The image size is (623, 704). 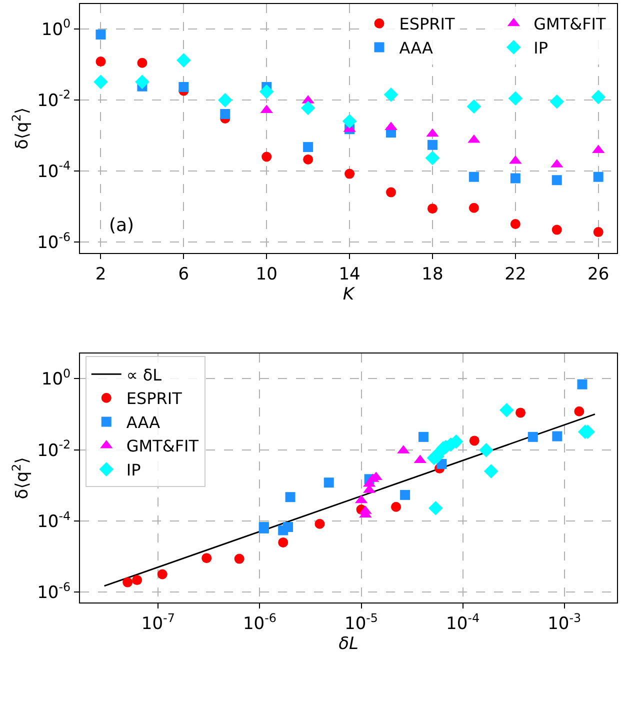 I want to click on x-tick-label: 18, so click(x=433, y=274).